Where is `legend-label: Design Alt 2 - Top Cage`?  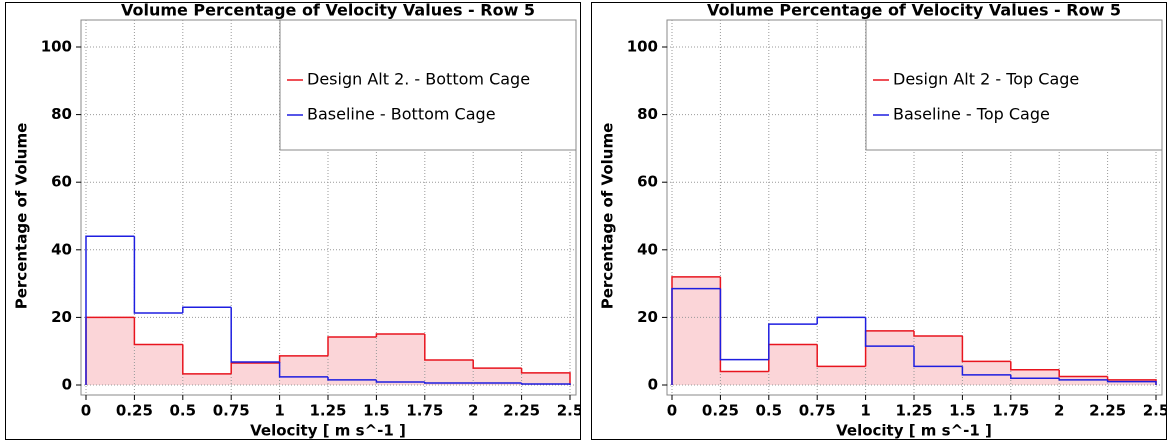 legend-label: Design Alt 2 - Top Cage is located at coordinates (986, 79).